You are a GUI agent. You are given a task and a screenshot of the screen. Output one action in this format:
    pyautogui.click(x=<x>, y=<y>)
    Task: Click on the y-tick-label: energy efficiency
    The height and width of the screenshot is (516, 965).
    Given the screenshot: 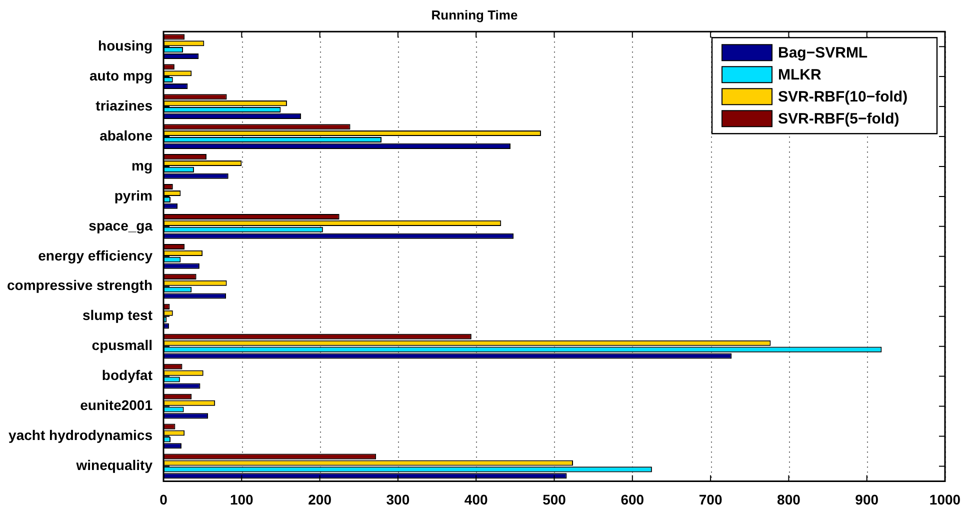 What is the action you would take?
    pyautogui.click(x=95, y=255)
    